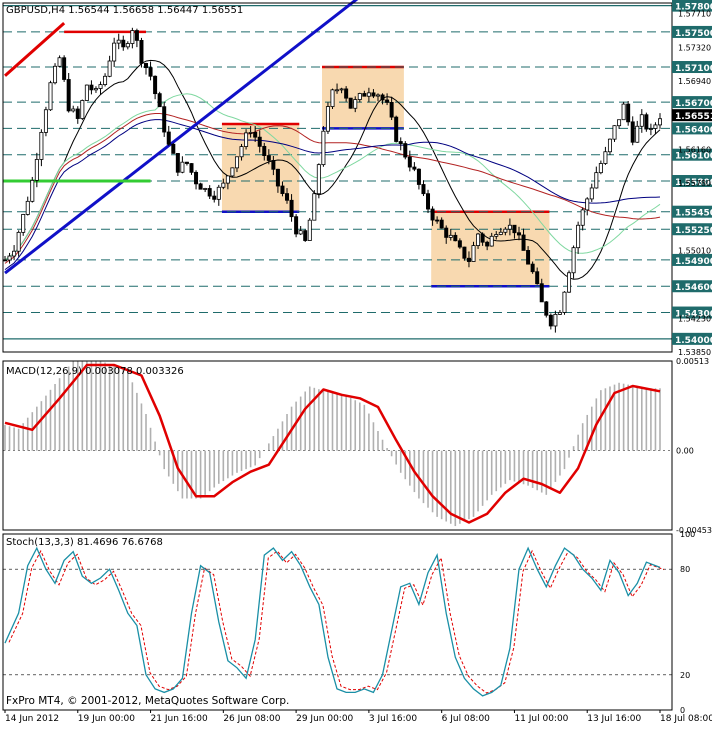 The height and width of the screenshot is (729, 712). Describe the element at coordinates (694, 250) in the screenshot. I see `price-axis-tick: 1.55010` at that location.